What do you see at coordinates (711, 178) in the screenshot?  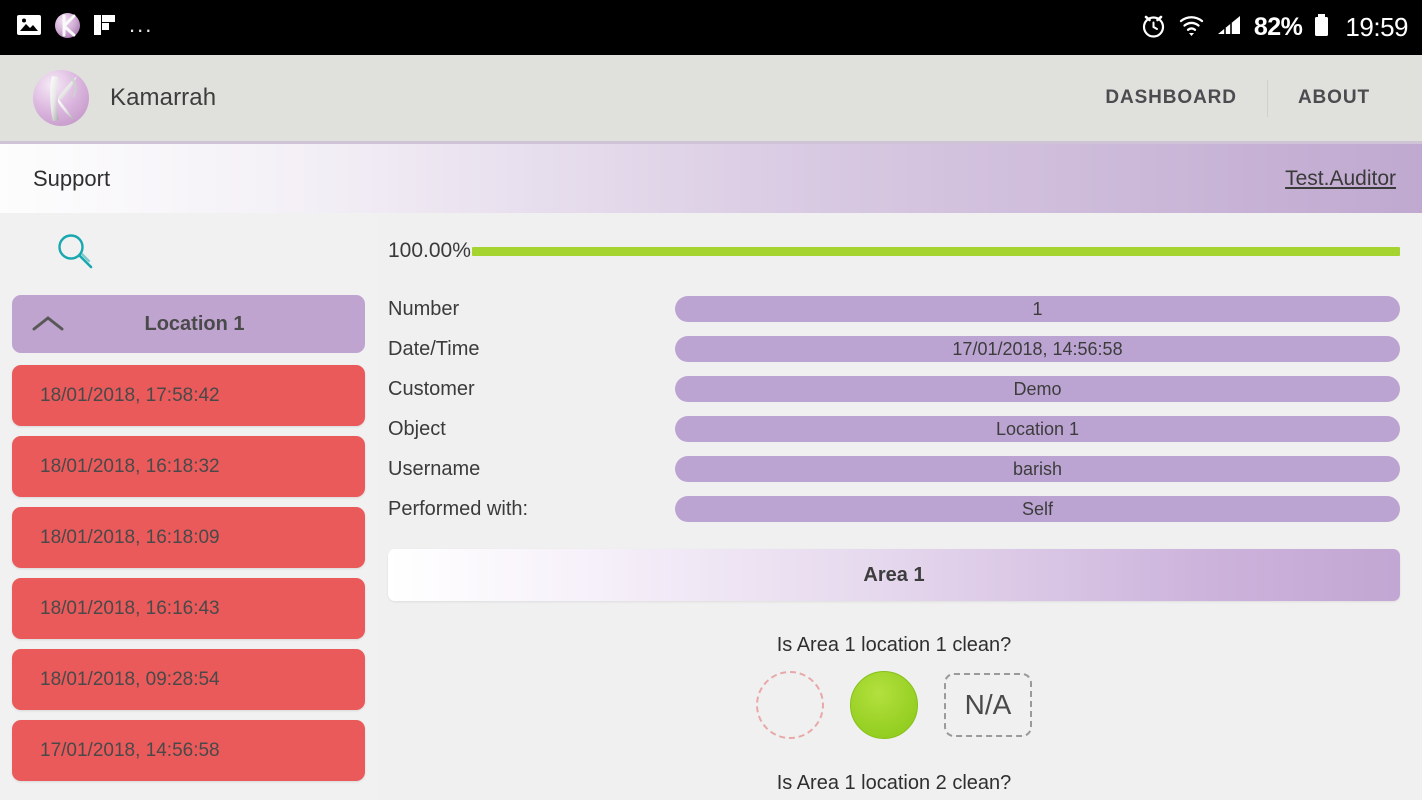 I see `context-bar: Support Test.Auditor` at bounding box center [711, 178].